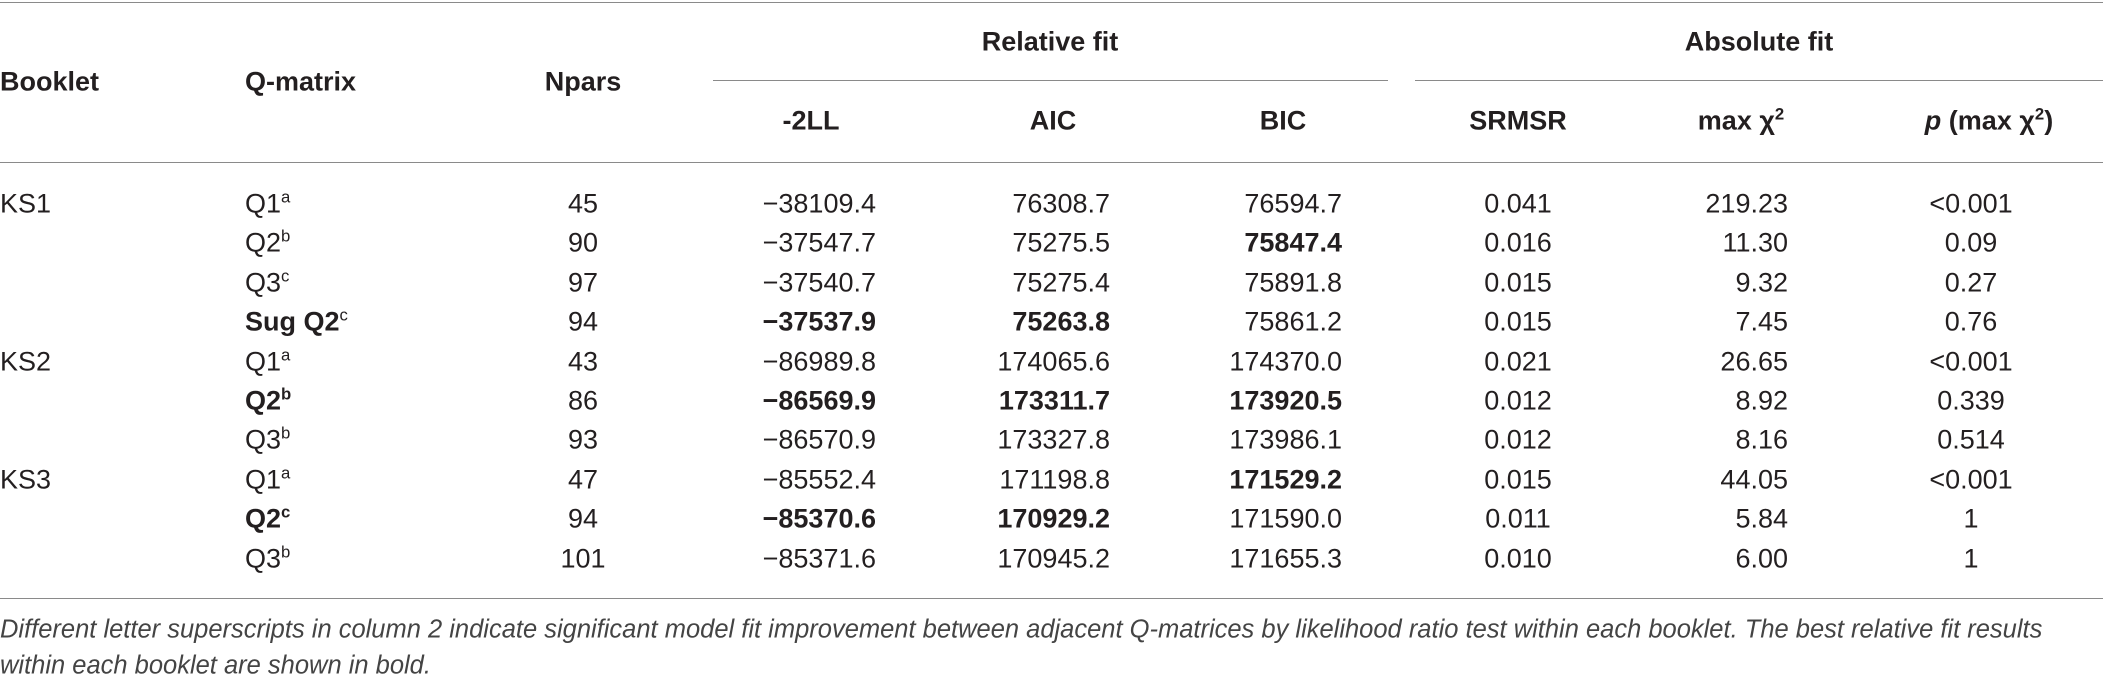 The width and height of the screenshot is (2103, 679). I want to click on cell: 101, so click(582, 558).